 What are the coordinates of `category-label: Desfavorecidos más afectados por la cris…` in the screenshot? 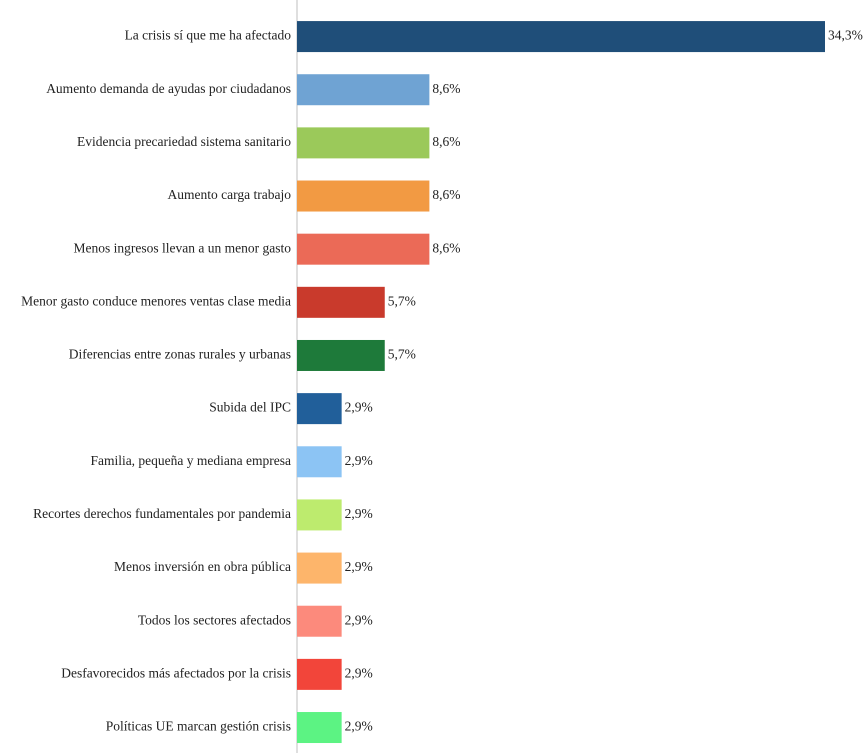 It's located at (176, 672).